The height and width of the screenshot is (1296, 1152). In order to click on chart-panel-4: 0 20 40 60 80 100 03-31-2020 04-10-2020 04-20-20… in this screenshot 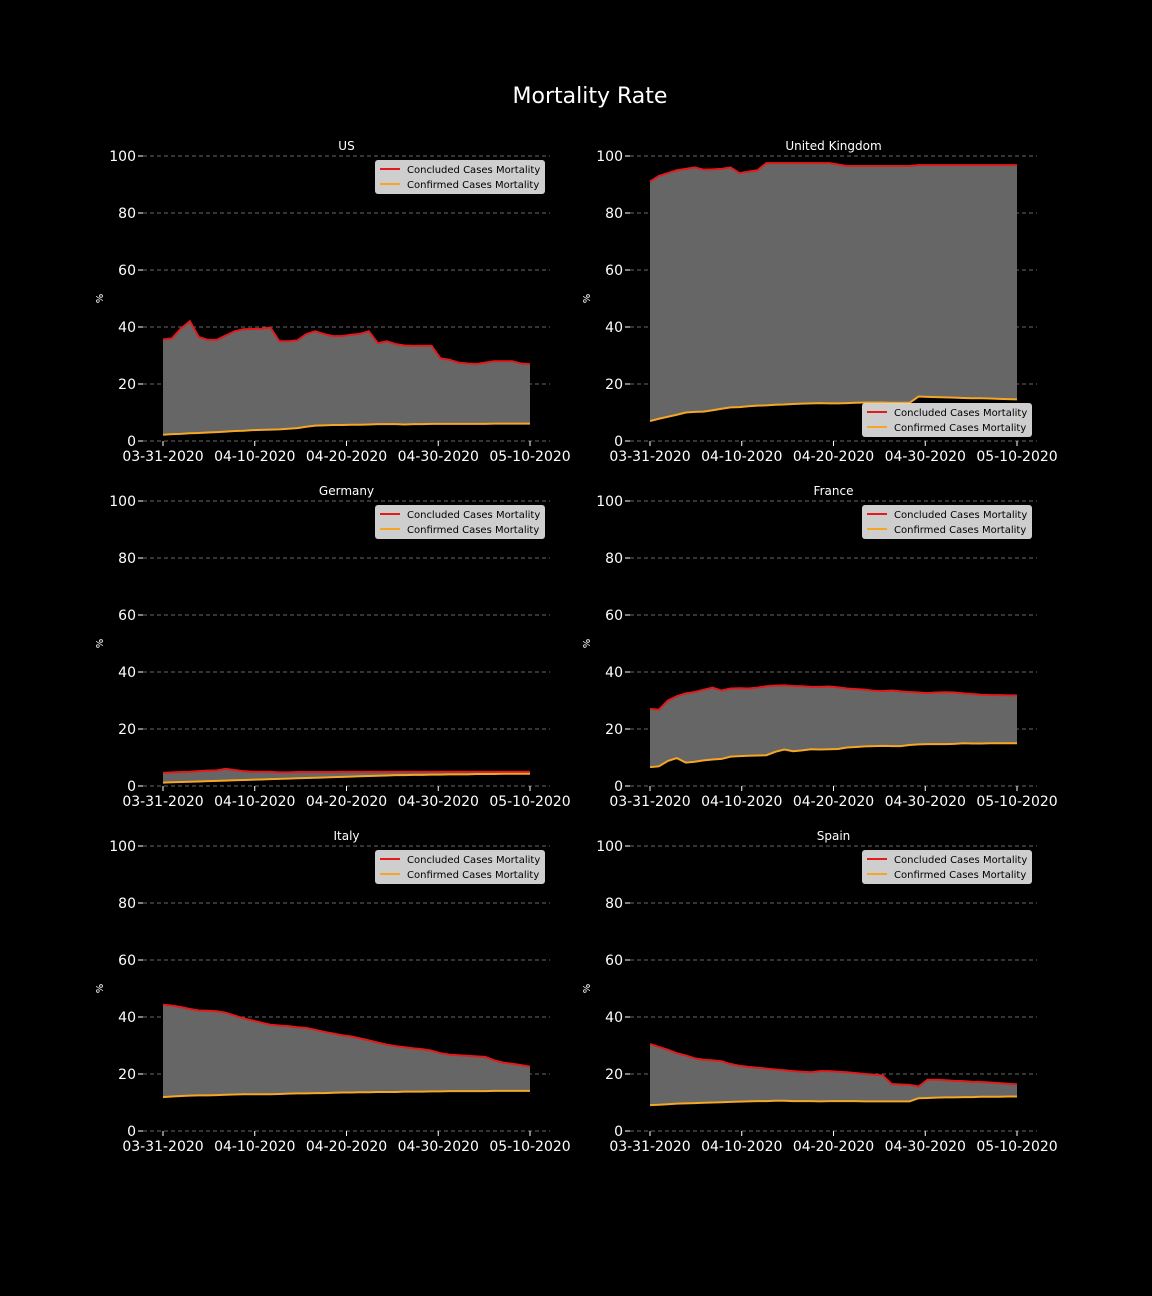, I will do `click(333, 992)`.